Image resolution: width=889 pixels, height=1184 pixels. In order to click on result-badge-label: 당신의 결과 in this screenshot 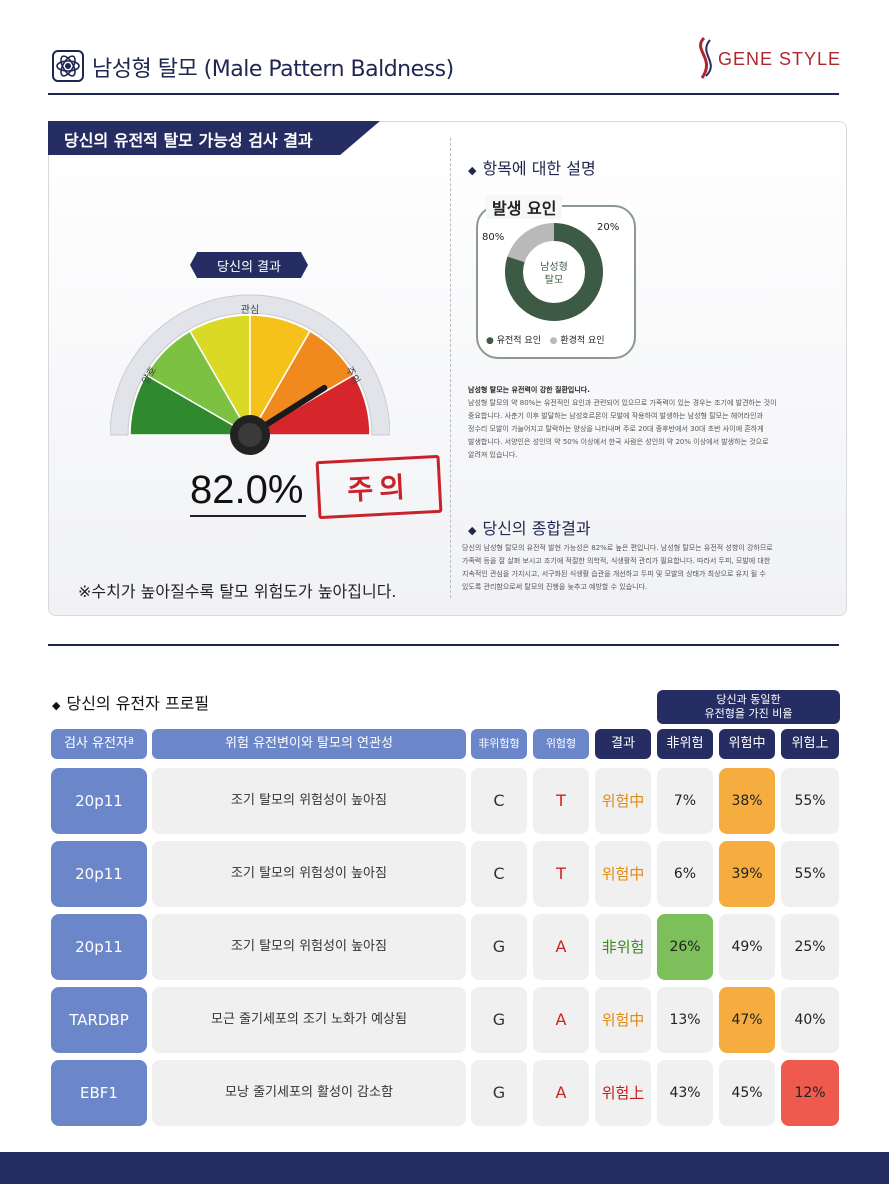, I will do `click(249, 267)`.